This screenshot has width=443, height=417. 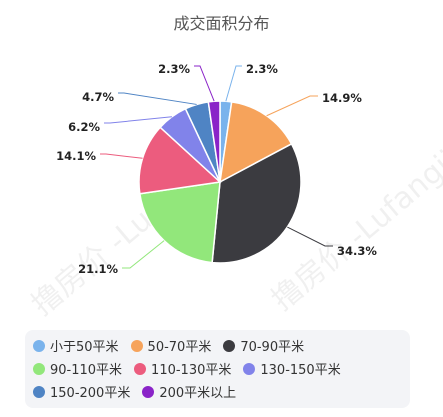 What do you see at coordinates (98, 269) in the screenshot?
I see `slice-value-label: 21.1%` at bounding box center [98, 269].